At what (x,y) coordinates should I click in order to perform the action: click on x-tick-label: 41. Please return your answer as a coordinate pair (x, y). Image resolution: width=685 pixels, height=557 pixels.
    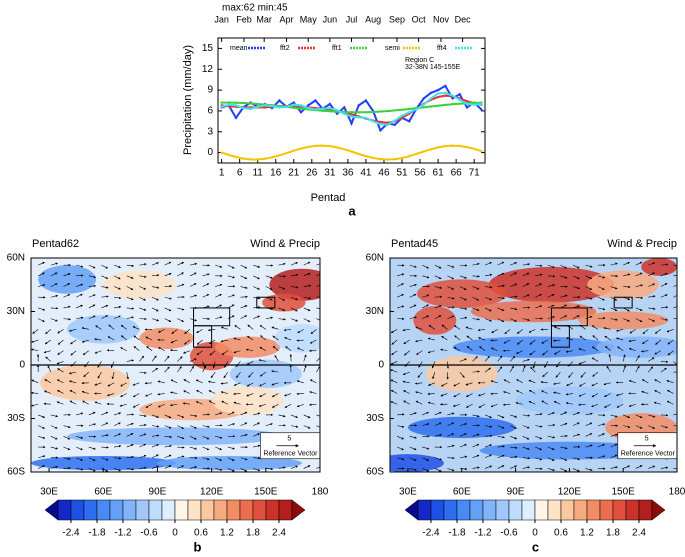
    Looking at the image, I should click on (366, 173).